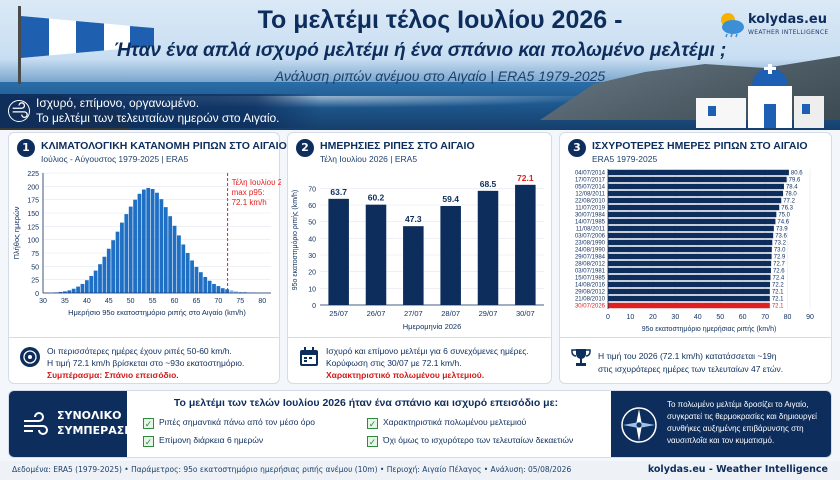  What do you see at coordinates (312, 256) in the screenshot?
I see `y-tick-label: 30` at bounding box center [312, 256].